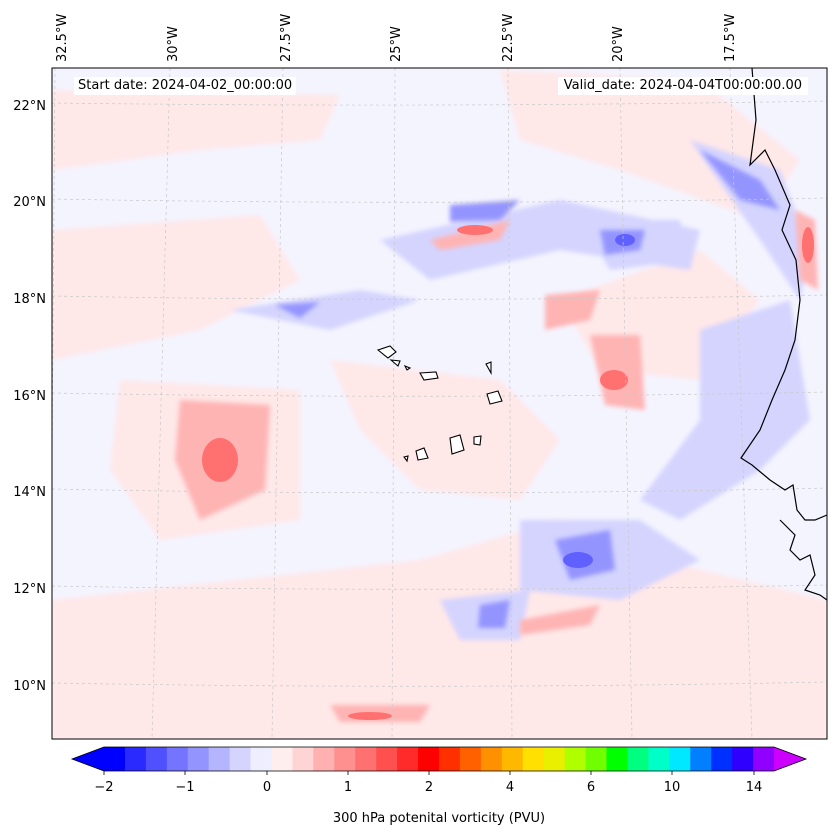 This screenshot has width=837, height=836. Describe the element at coordinates (29, 106) in the screenshot. I see `lat-label: 22°N` at that location.